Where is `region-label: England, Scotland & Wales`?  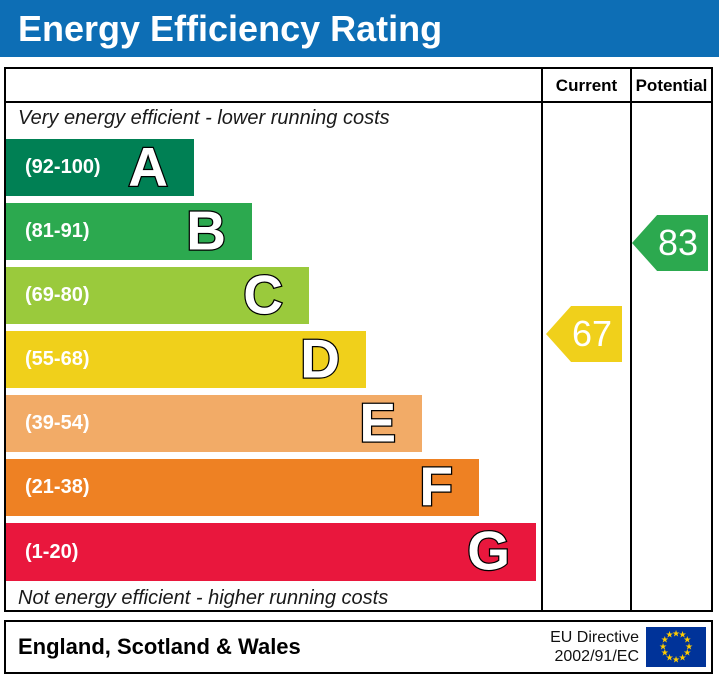
region-label: England, Scotland & Wales is located at coordinates (159, 646).